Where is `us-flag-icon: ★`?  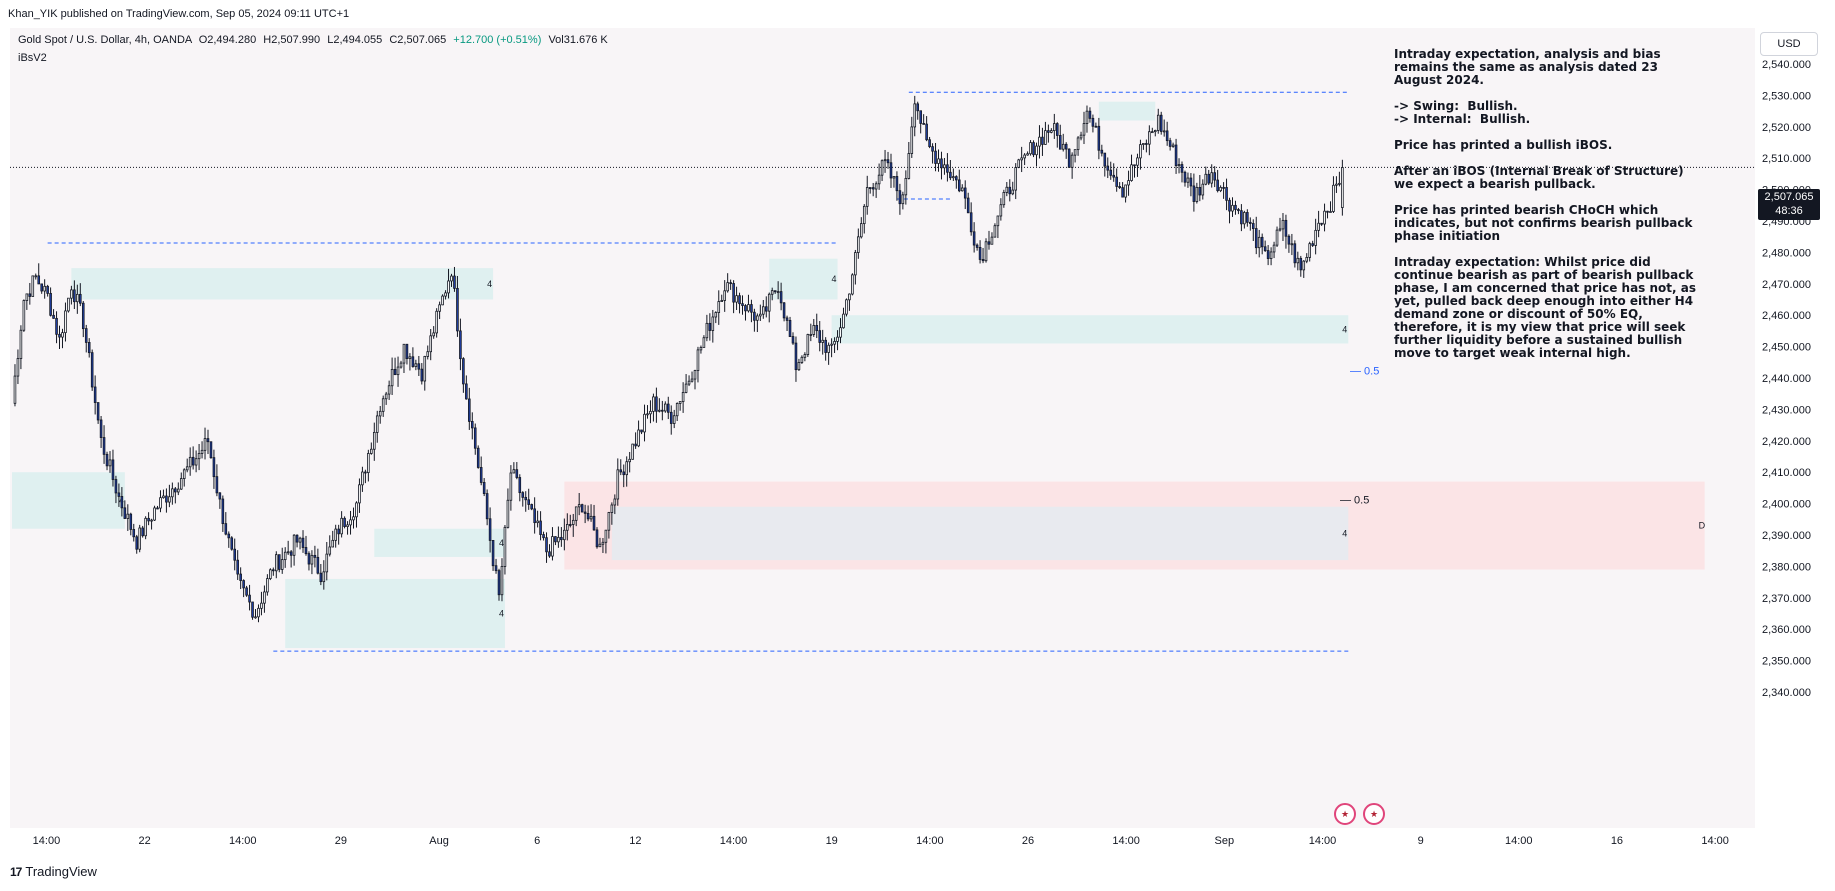 us-flag-icon: ★ is located at coordinates (1345, 814).